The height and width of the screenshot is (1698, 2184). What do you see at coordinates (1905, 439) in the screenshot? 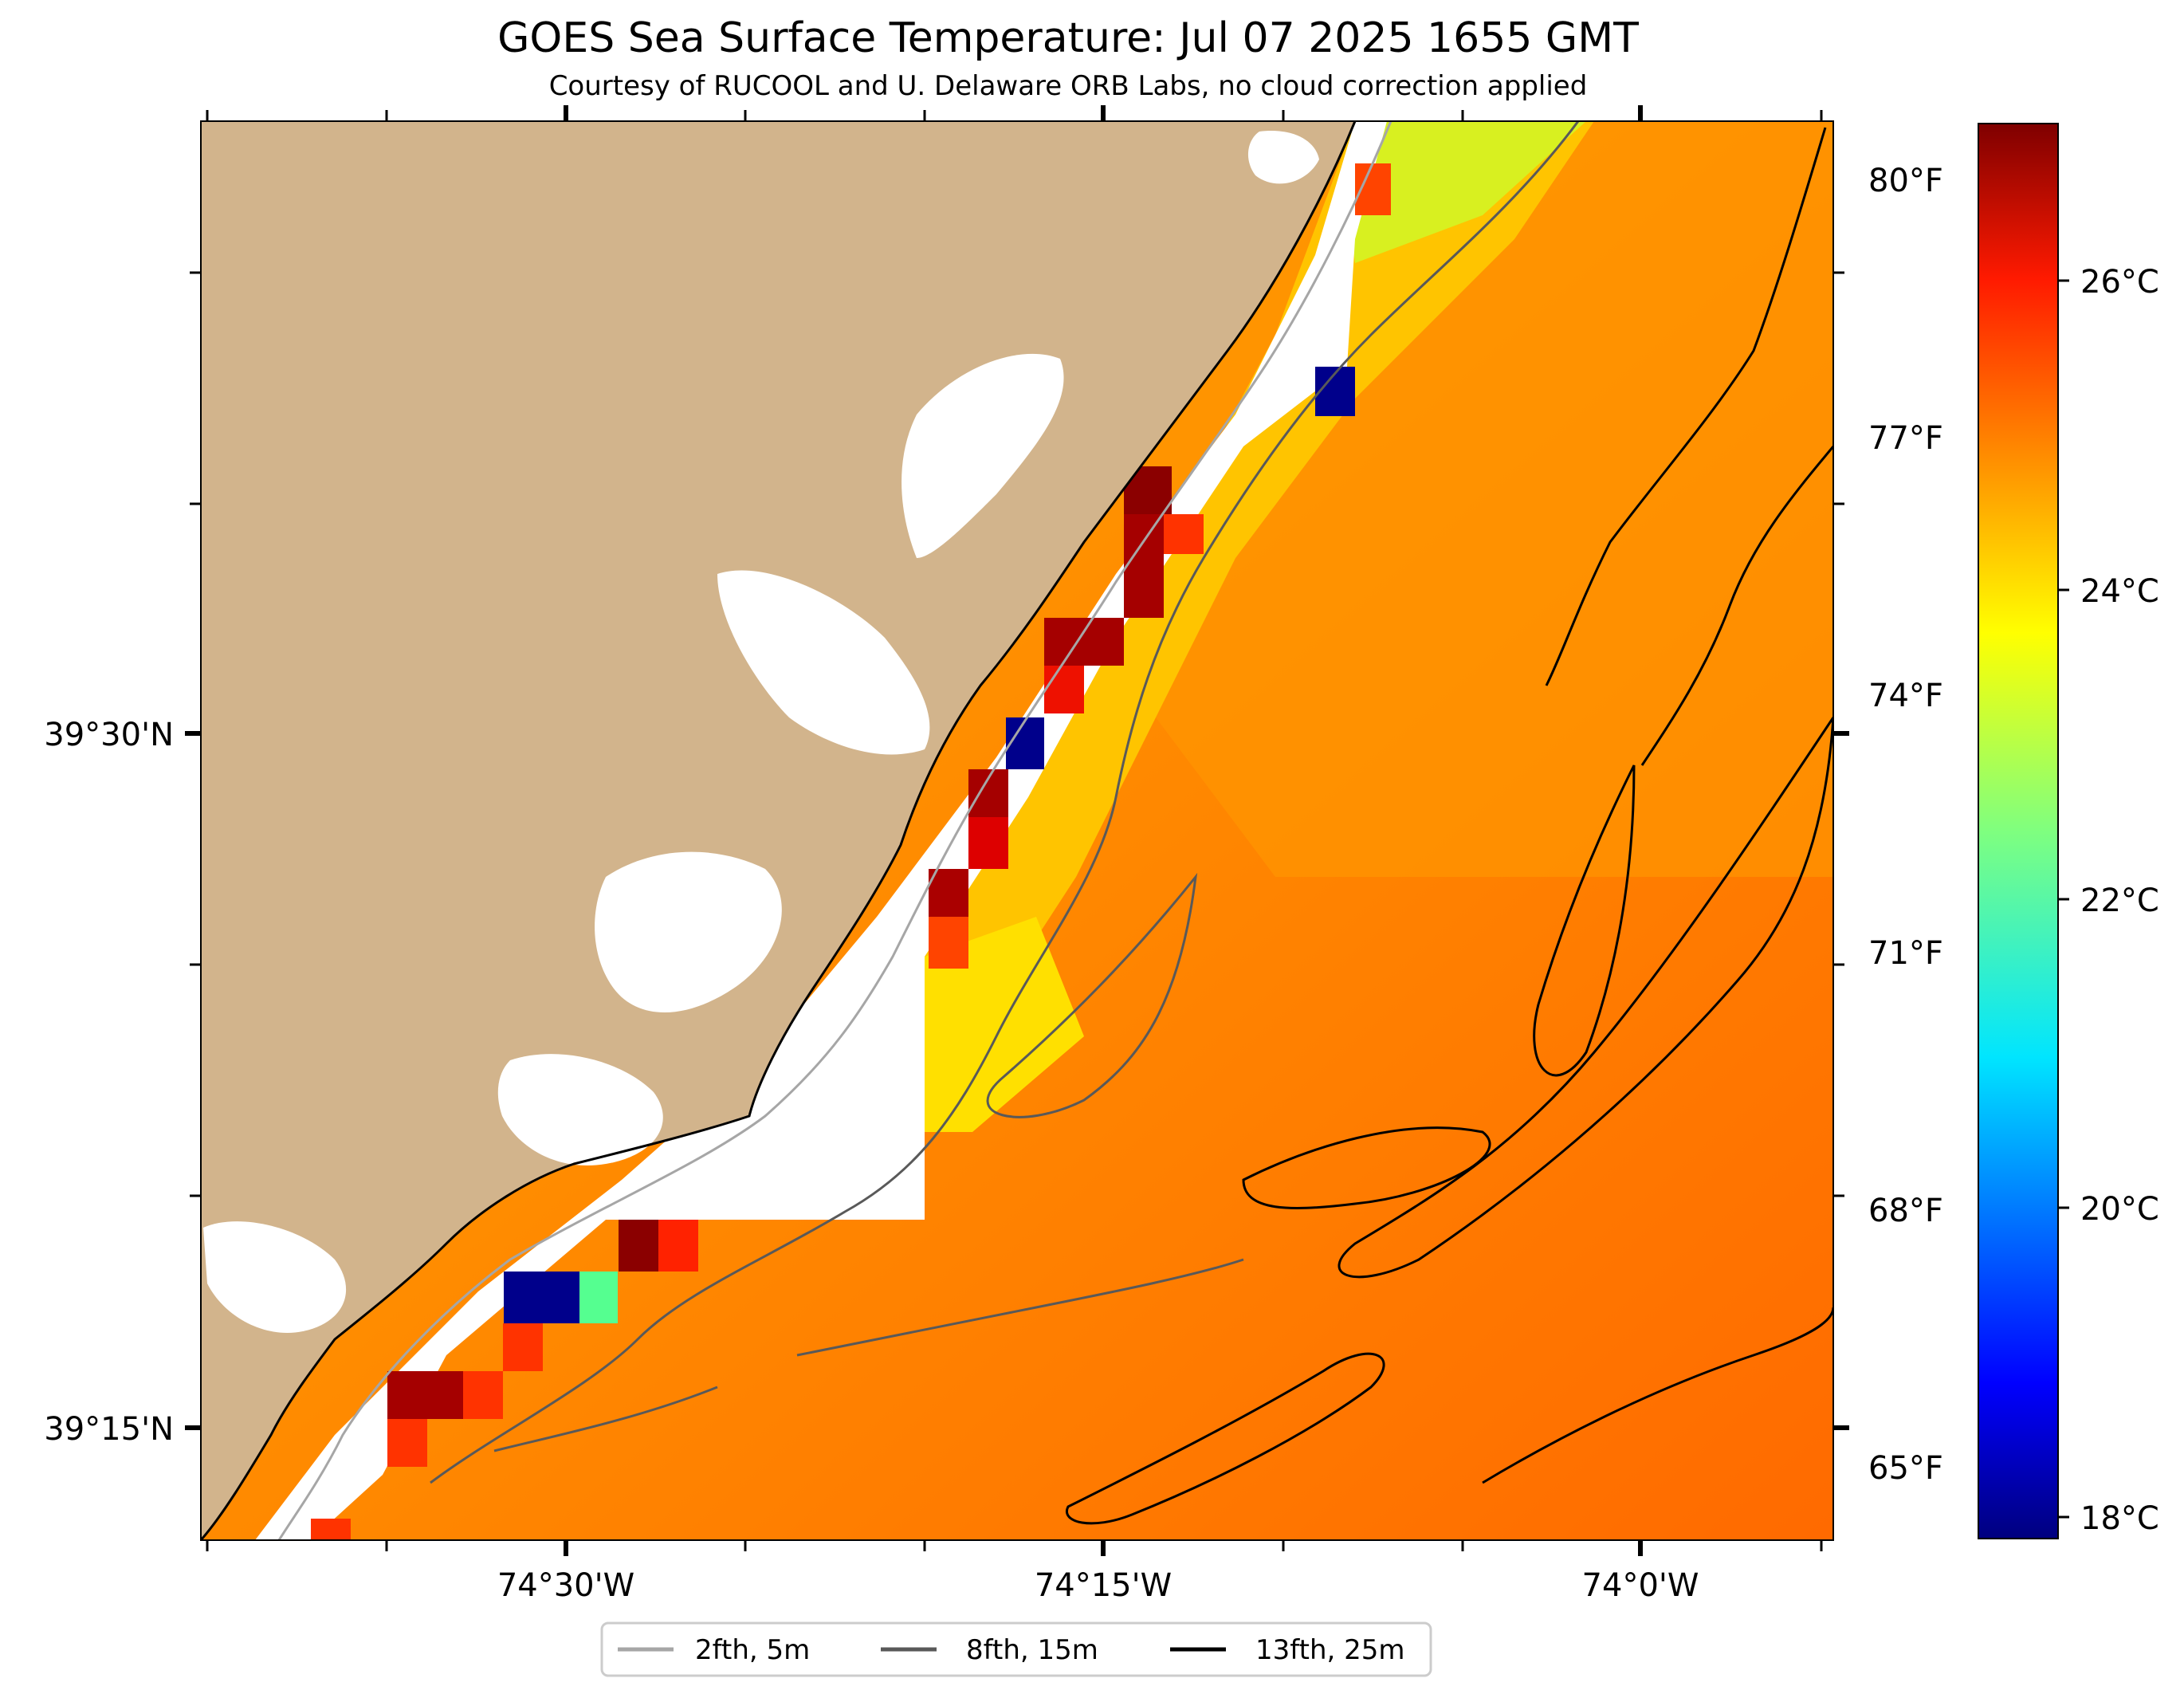
I see `fahrenheit-tick-label: 77°F` at bounding box center [1905, 439].